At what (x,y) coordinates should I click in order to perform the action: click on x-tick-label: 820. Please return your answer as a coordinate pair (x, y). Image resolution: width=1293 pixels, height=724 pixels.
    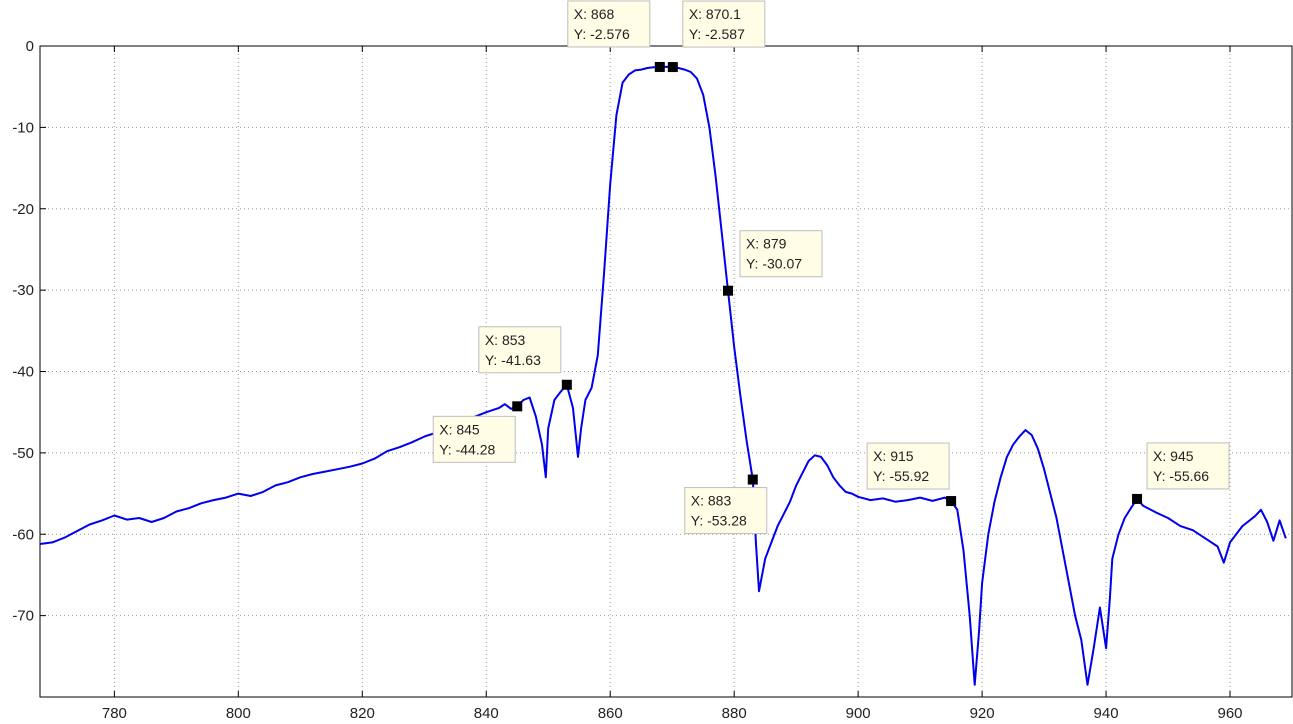
    Looking at the image, I should click on (362, 713).